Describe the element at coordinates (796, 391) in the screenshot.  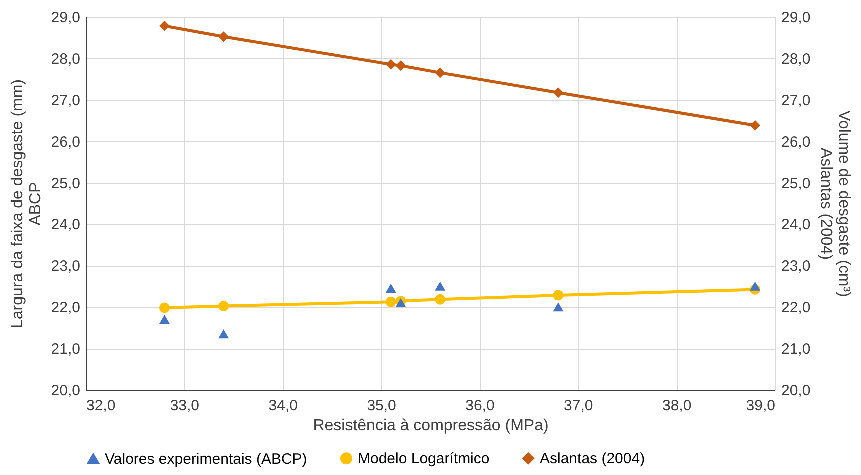
I see `y2-tick-label: 20,0` at that location.